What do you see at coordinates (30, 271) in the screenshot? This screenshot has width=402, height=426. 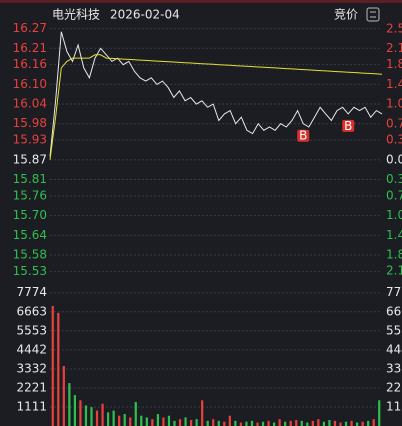 I see `y-tick-label: 15.53` at bounding box center [30, 271].